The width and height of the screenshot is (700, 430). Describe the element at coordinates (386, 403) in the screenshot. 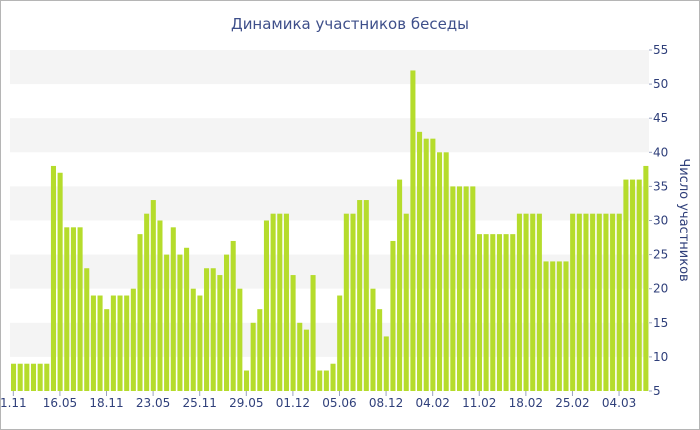

I see `x-tick-label: 08.12` at that location.